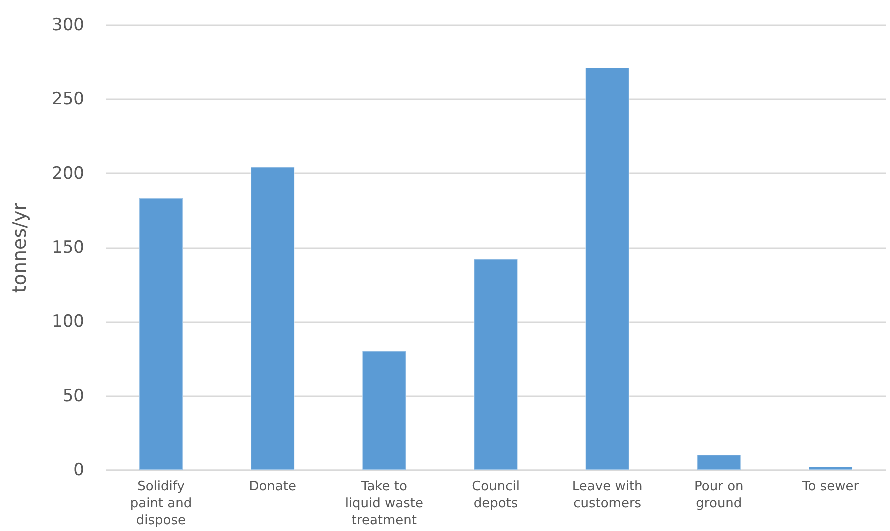  What do you see at coordinates (496, 496) in the screenshot?
I see `x-tick-label: Council depots` at bounding box center [496, 496].